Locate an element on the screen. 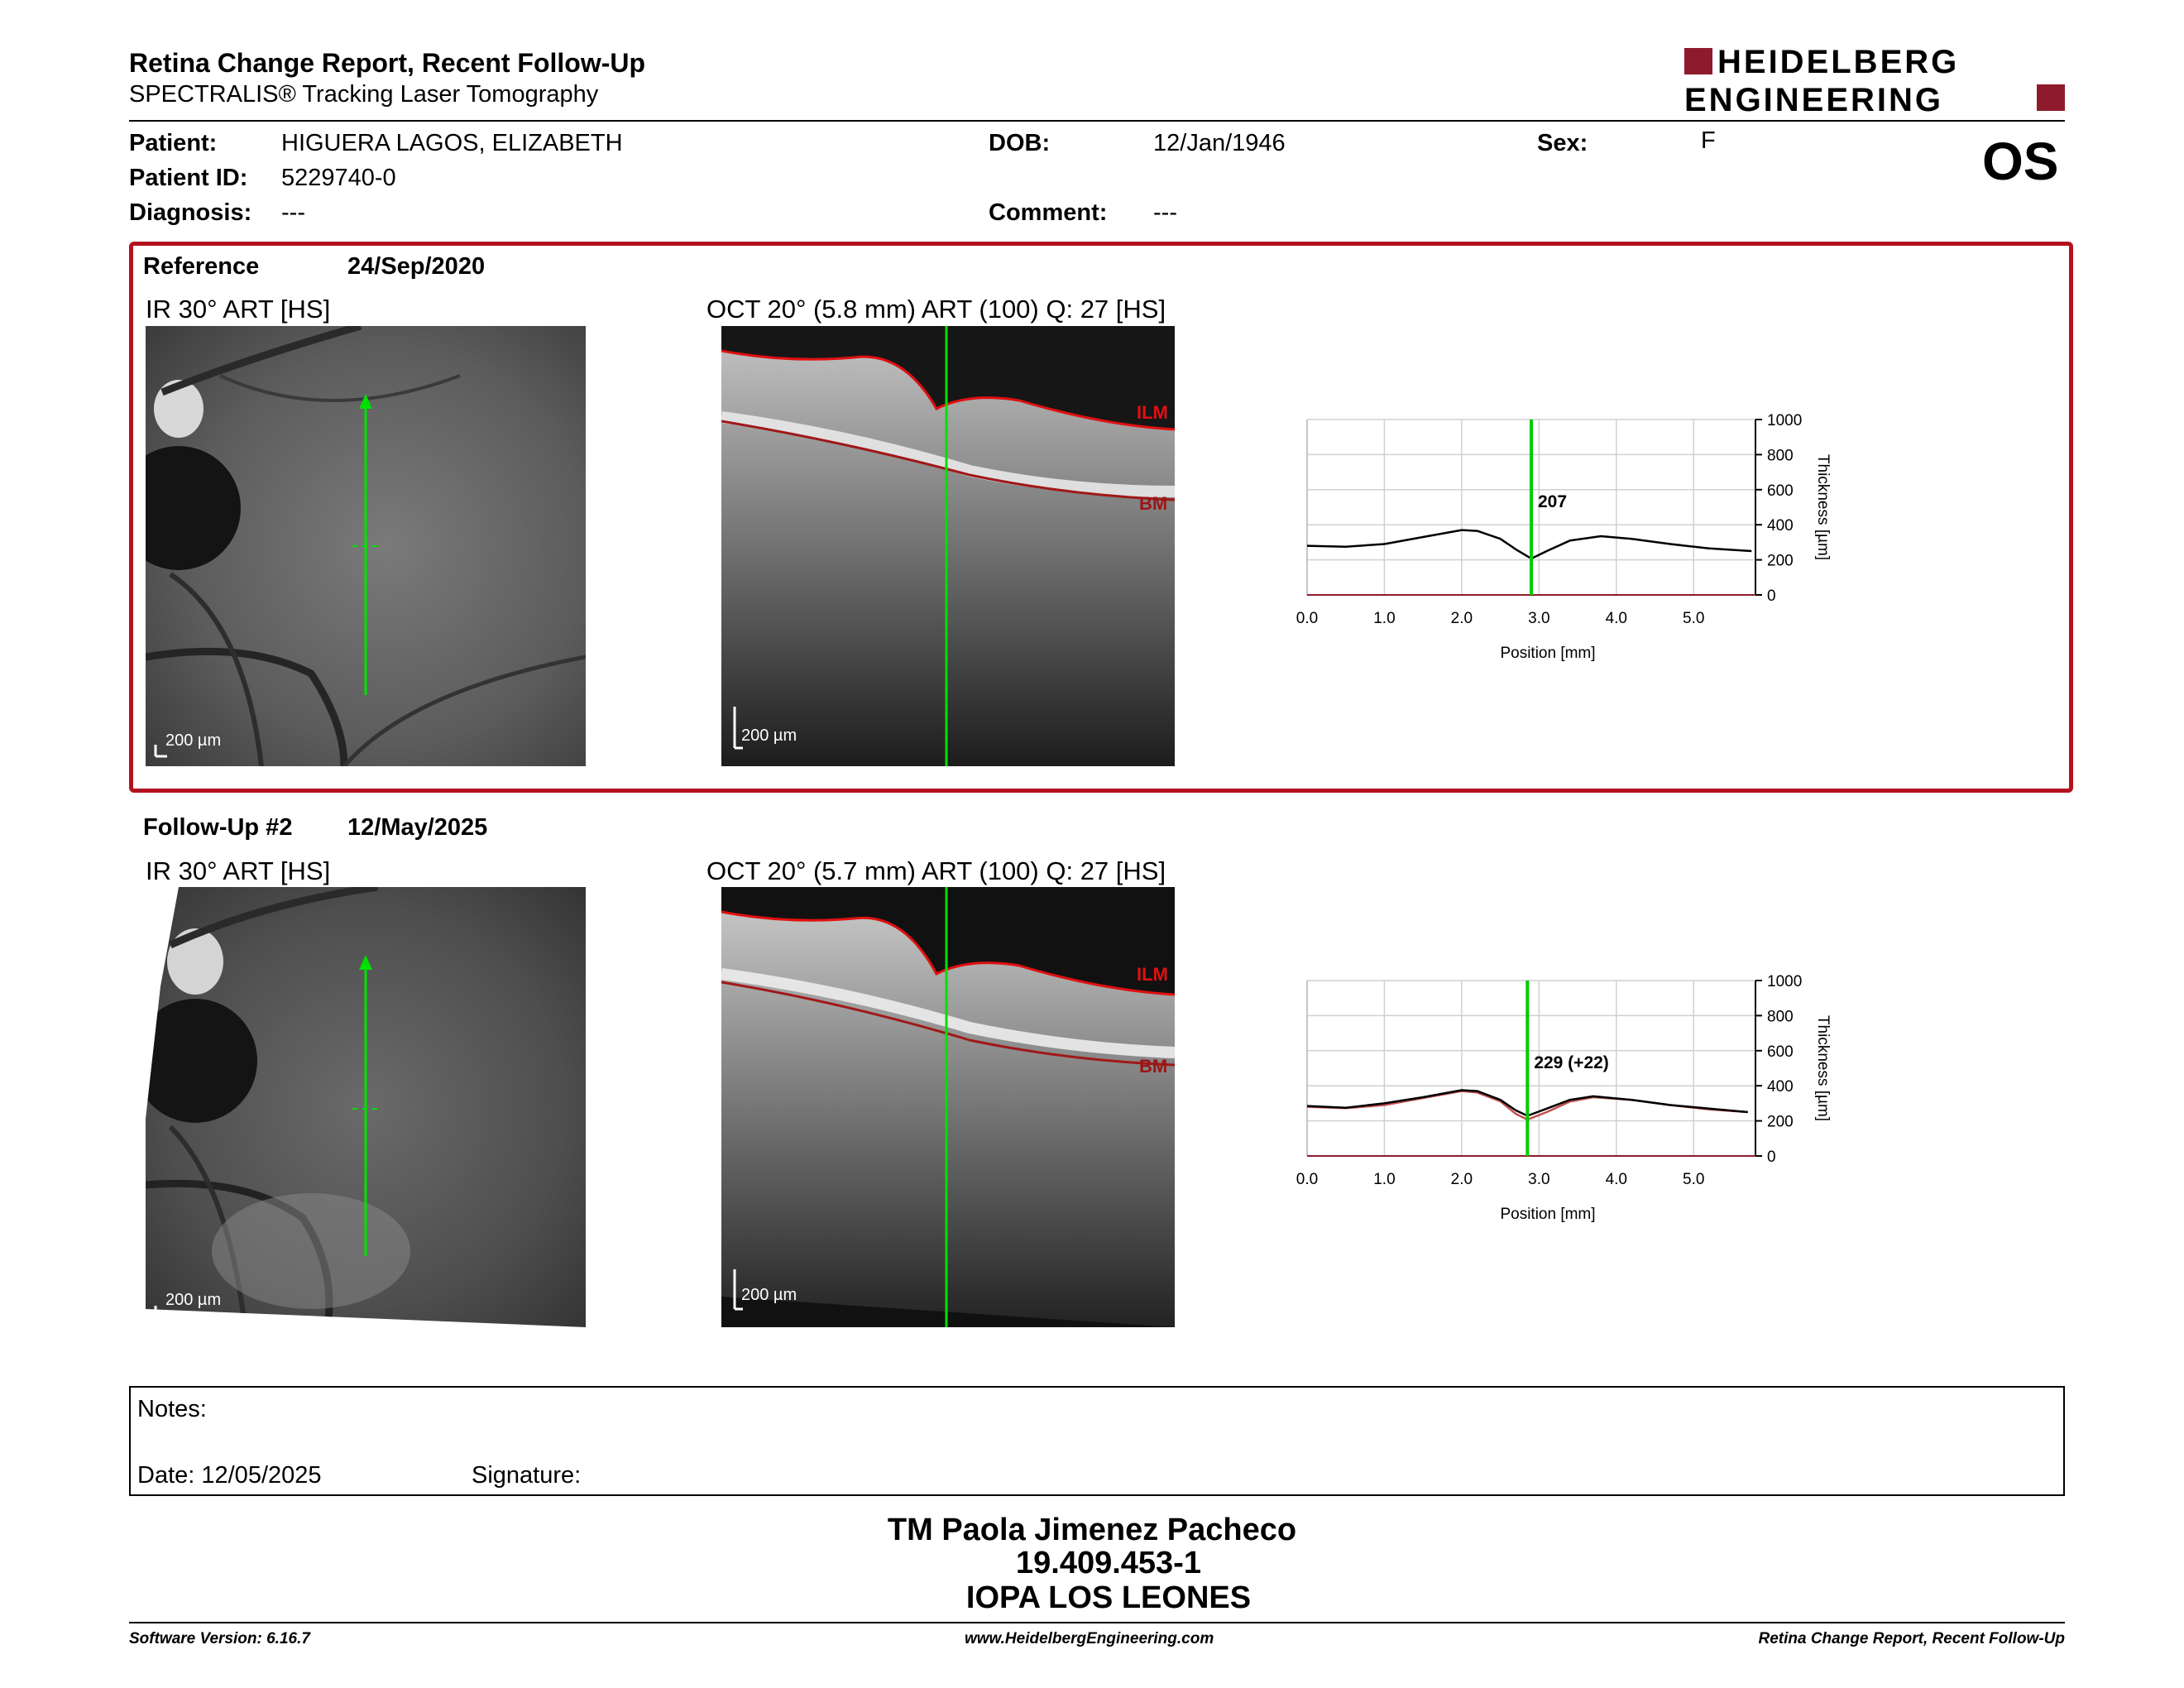 This screenshot has width=2184, height=1688. notes-date: Date: 12/05/2025 is located at coordinates (229, 1475).